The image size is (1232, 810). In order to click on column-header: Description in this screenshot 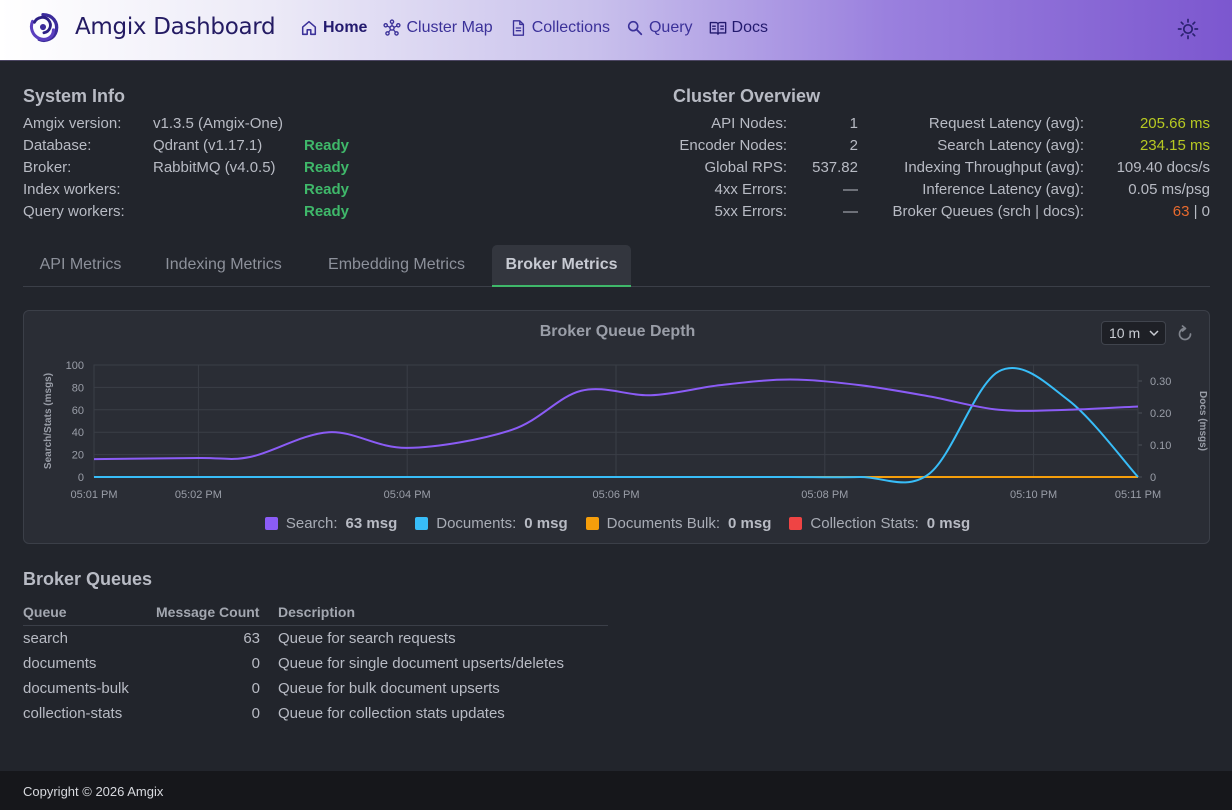, I will do `click(317, 612)`.